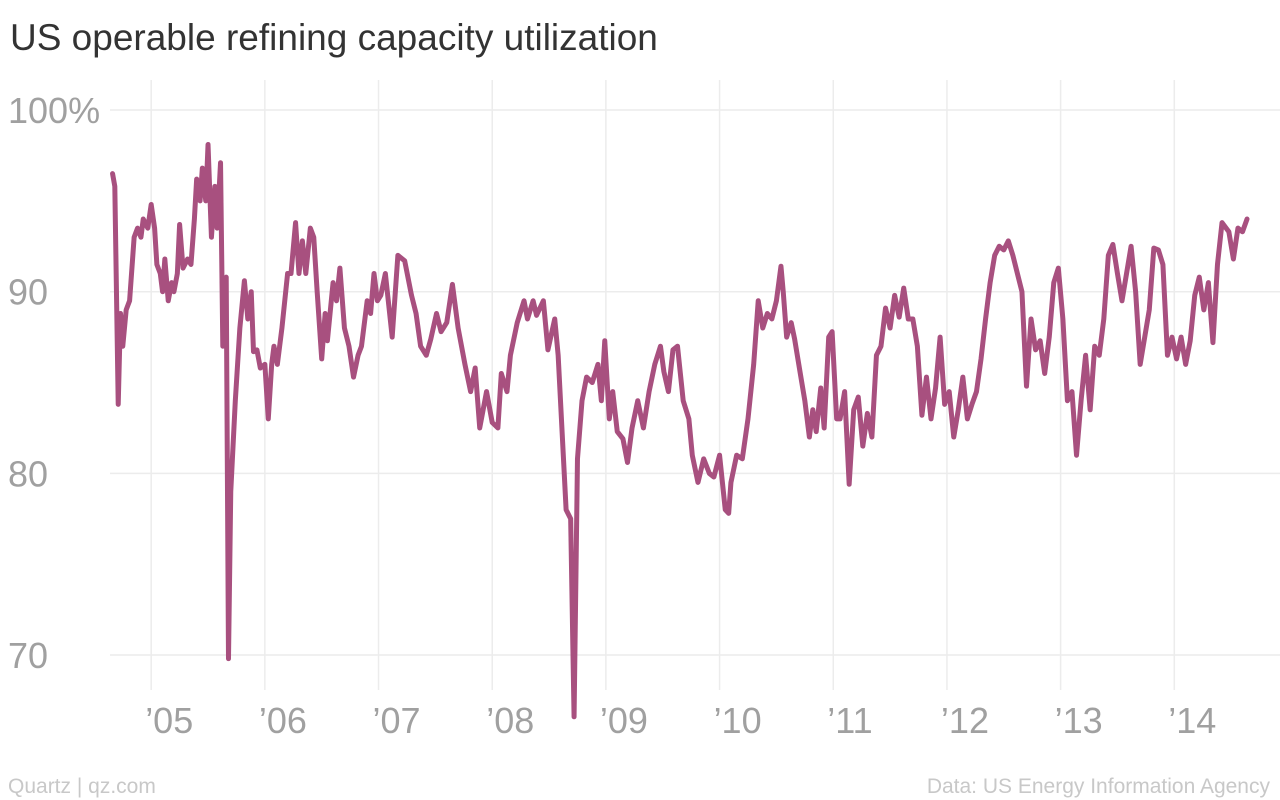 The height and width of the screenshot is (800, 1280). What do you see at coordinates (1192, 720) in the screenshot?
I see `x-tick-label: ’14` at bounding box center [1192, 720].